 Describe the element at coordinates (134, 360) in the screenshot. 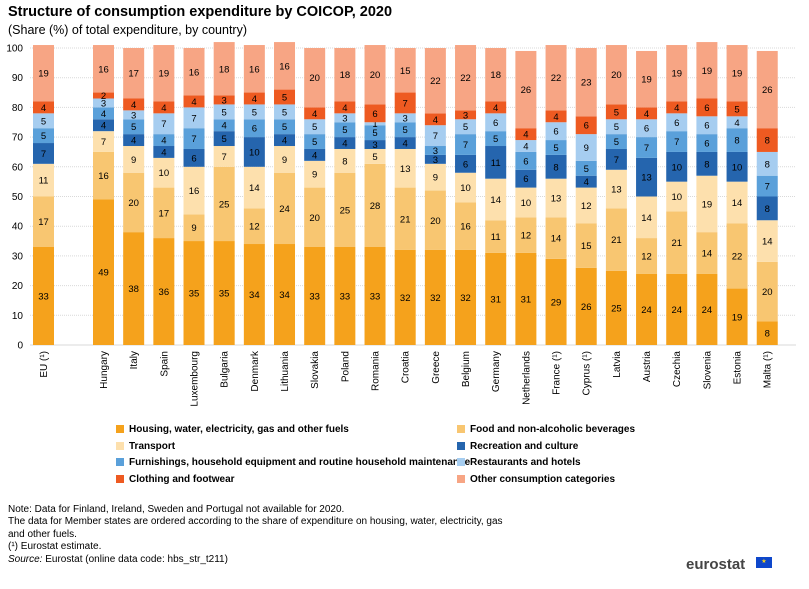

I see `x-tick-label: Italy` at that location.